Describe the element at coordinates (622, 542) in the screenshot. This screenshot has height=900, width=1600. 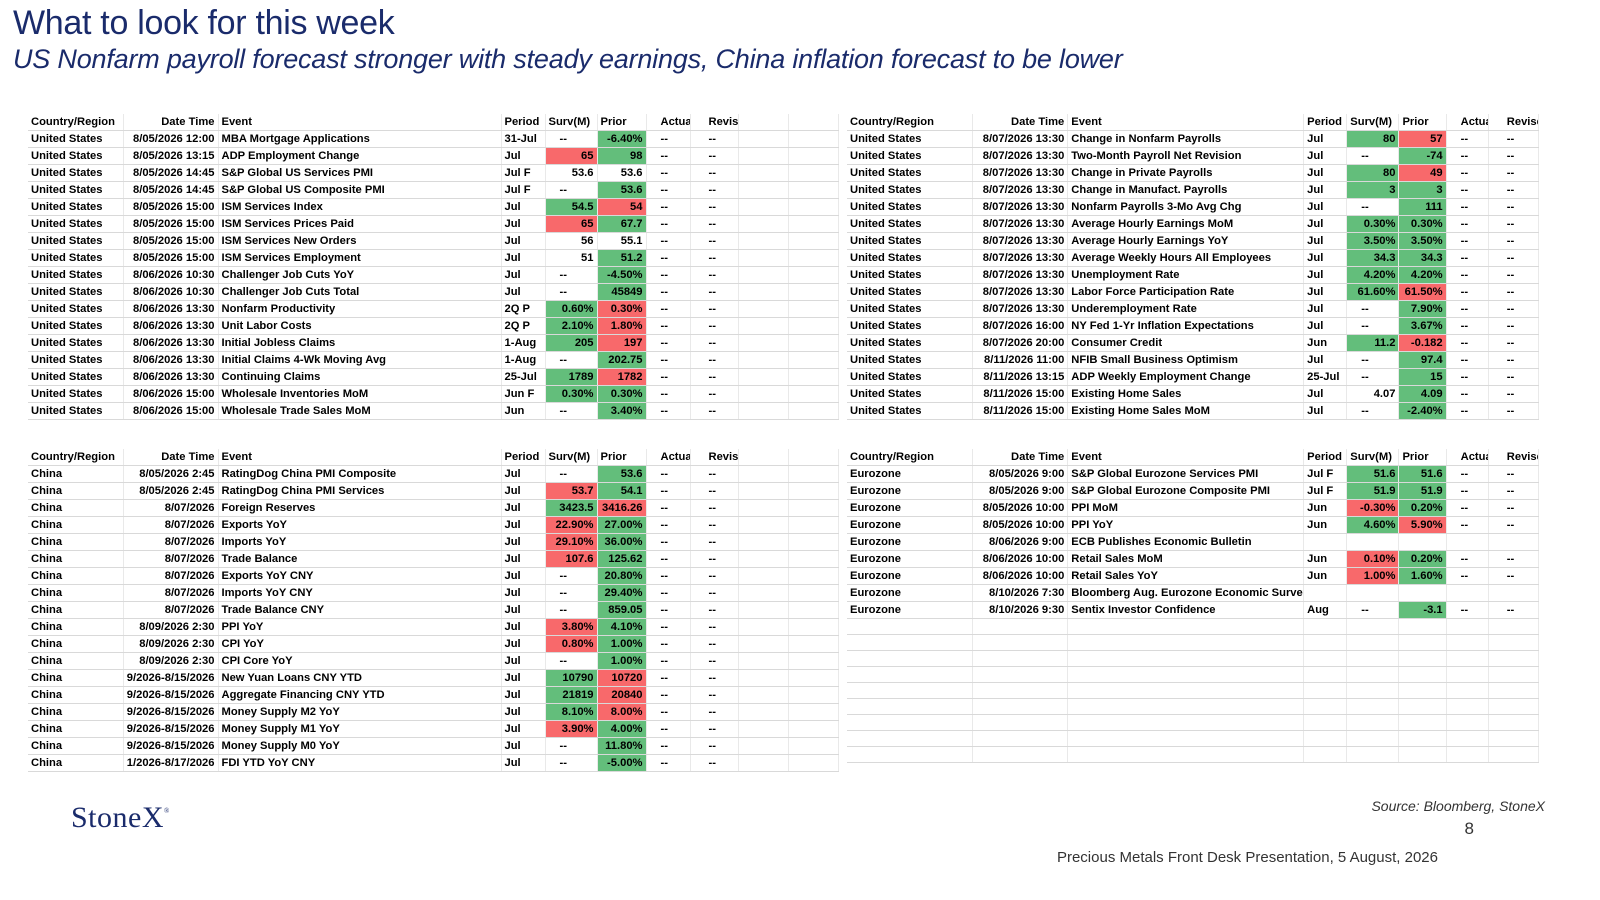
I see `cell-prior: 36.00%` at that location.